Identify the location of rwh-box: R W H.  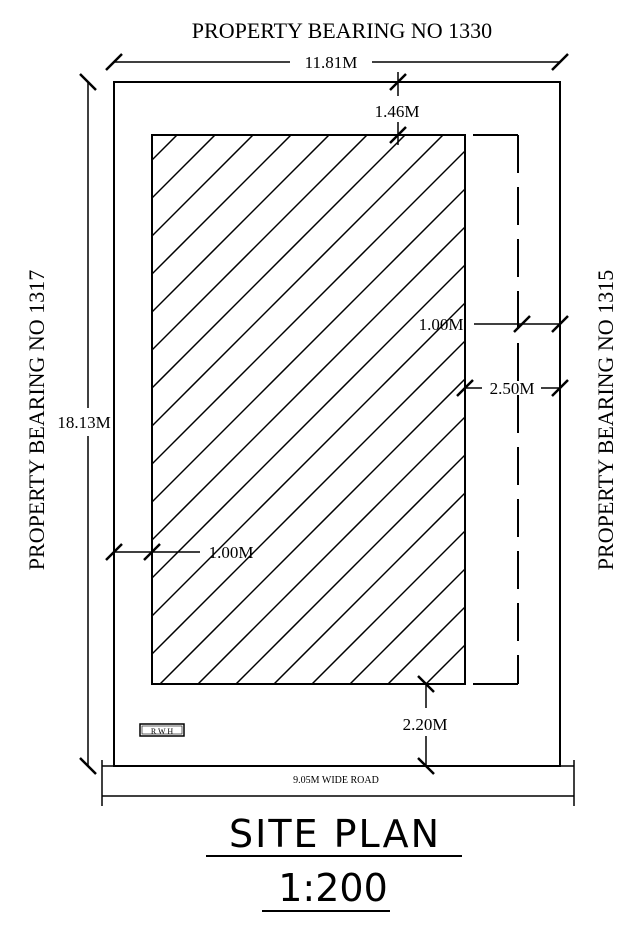
(162, 730).